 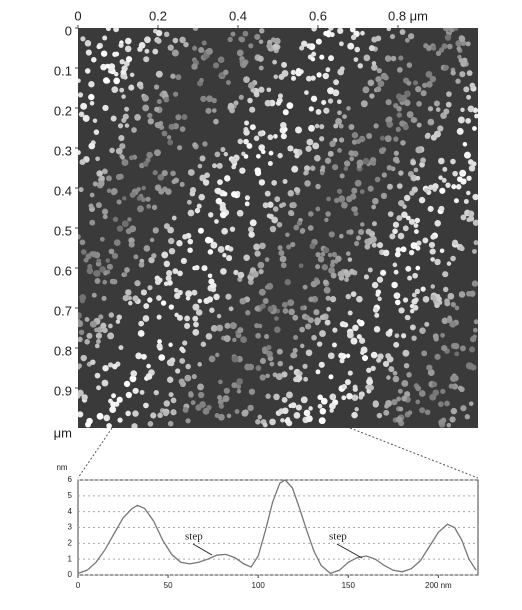 What do you see at coordinates (63, 432) in the screenshot?
I see `y-axis-label: μm` at bounding box center [63, 432].